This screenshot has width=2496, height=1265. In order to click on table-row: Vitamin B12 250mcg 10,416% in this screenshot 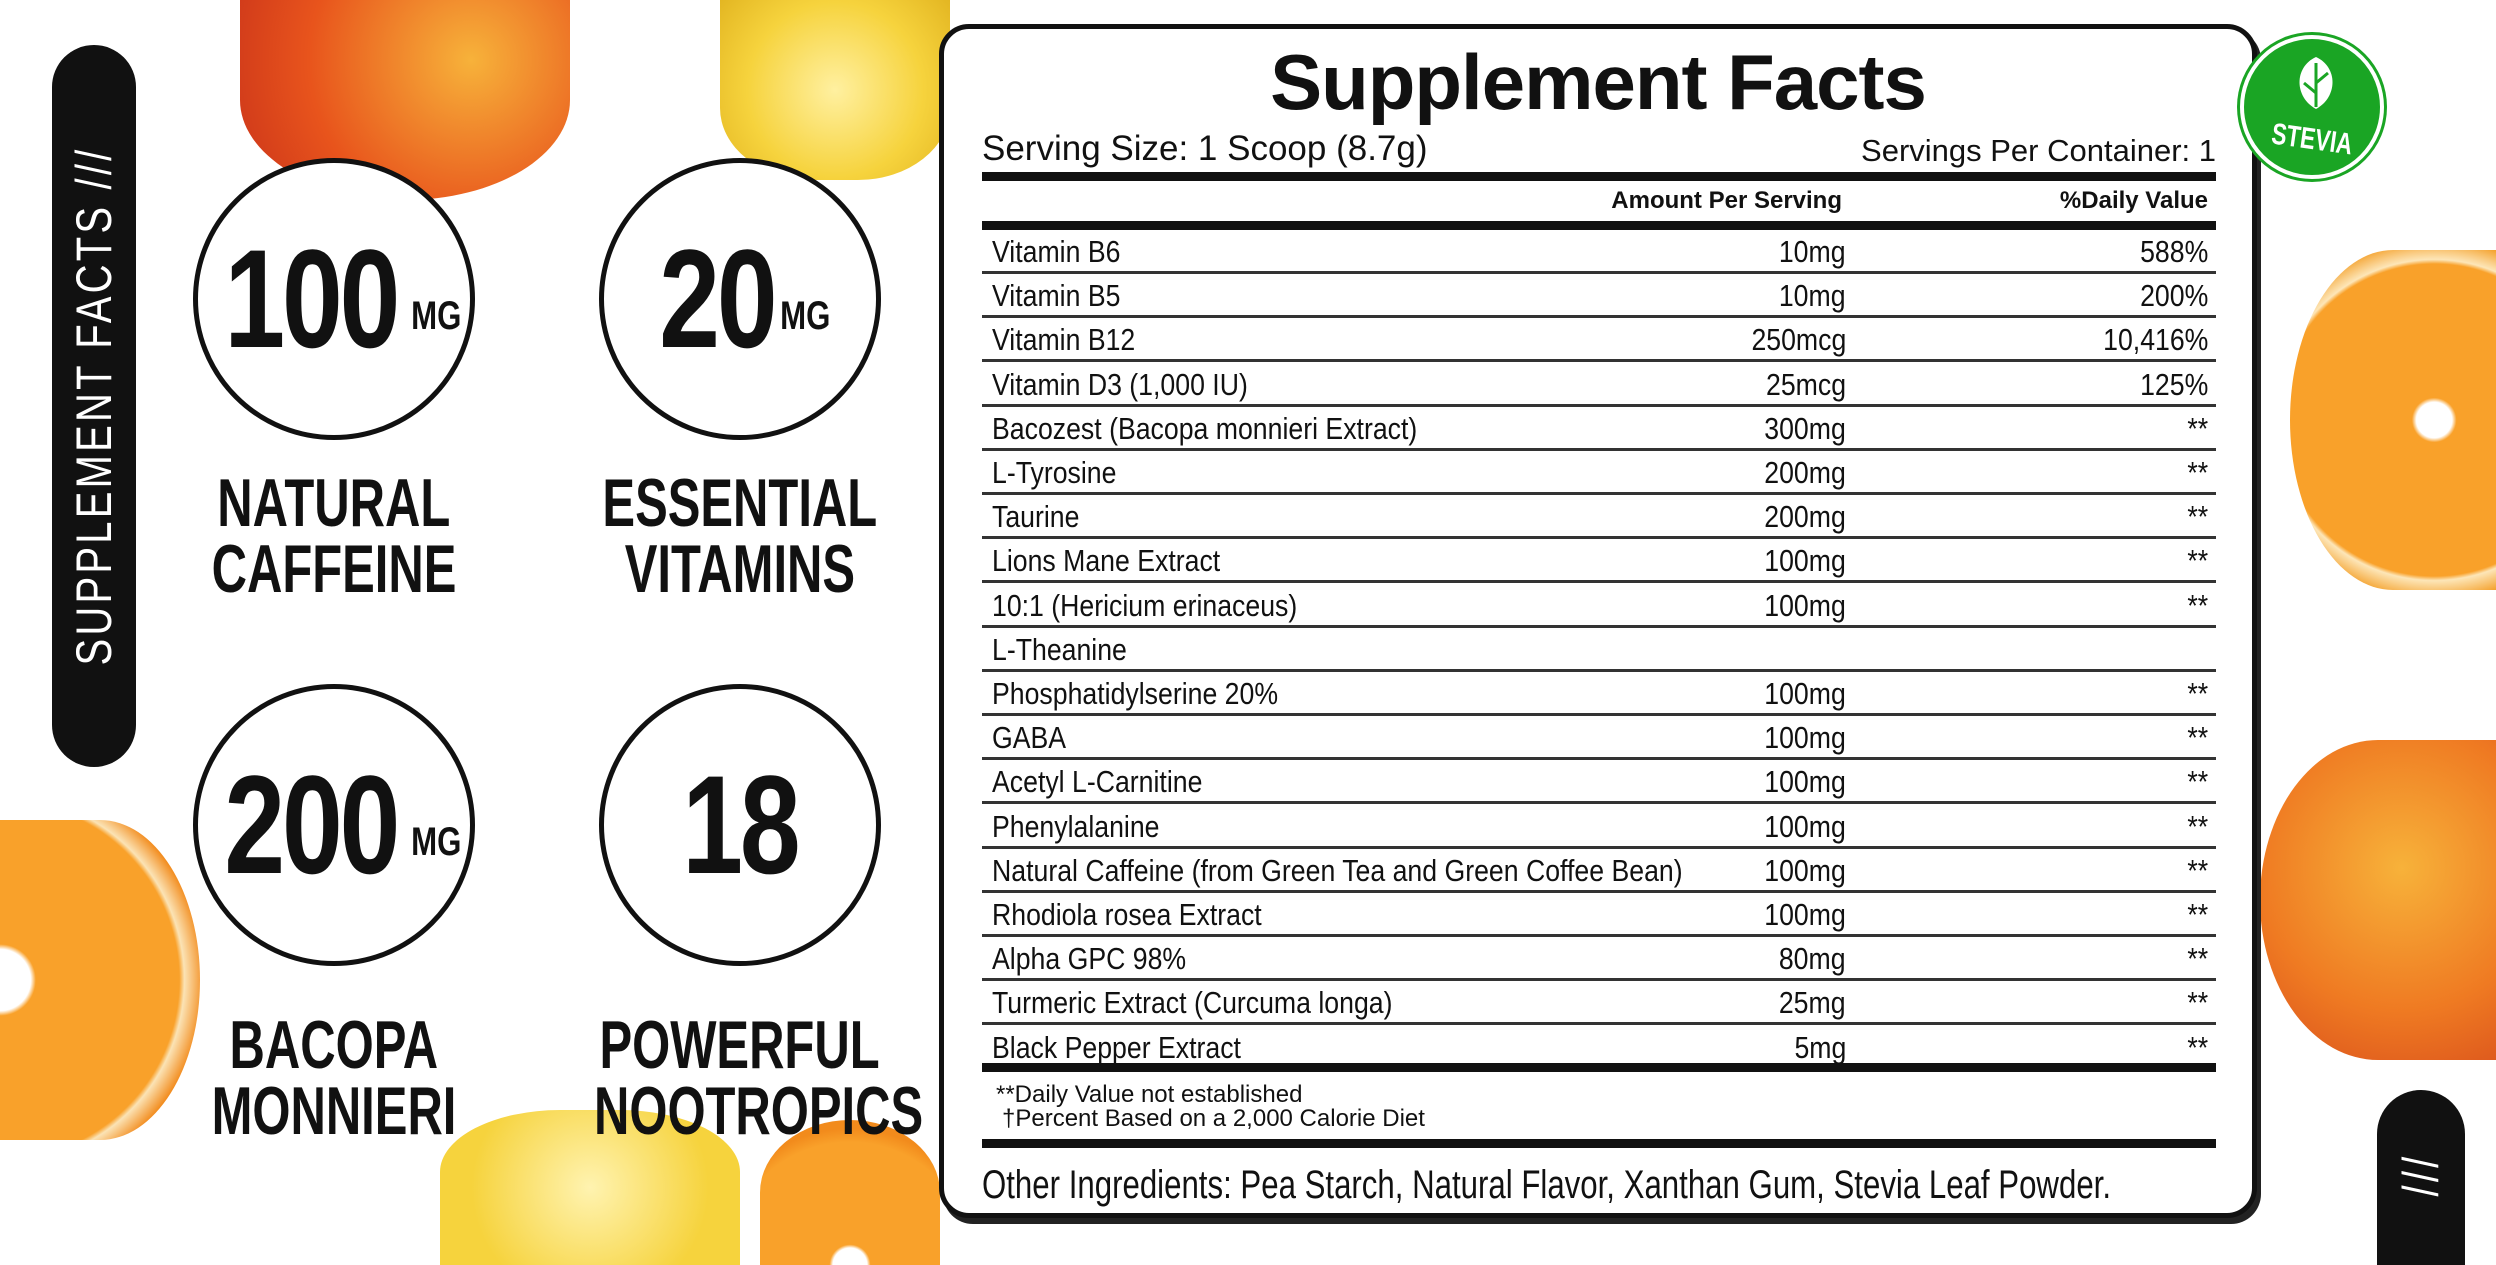, I will do `click(1599, 340)`.